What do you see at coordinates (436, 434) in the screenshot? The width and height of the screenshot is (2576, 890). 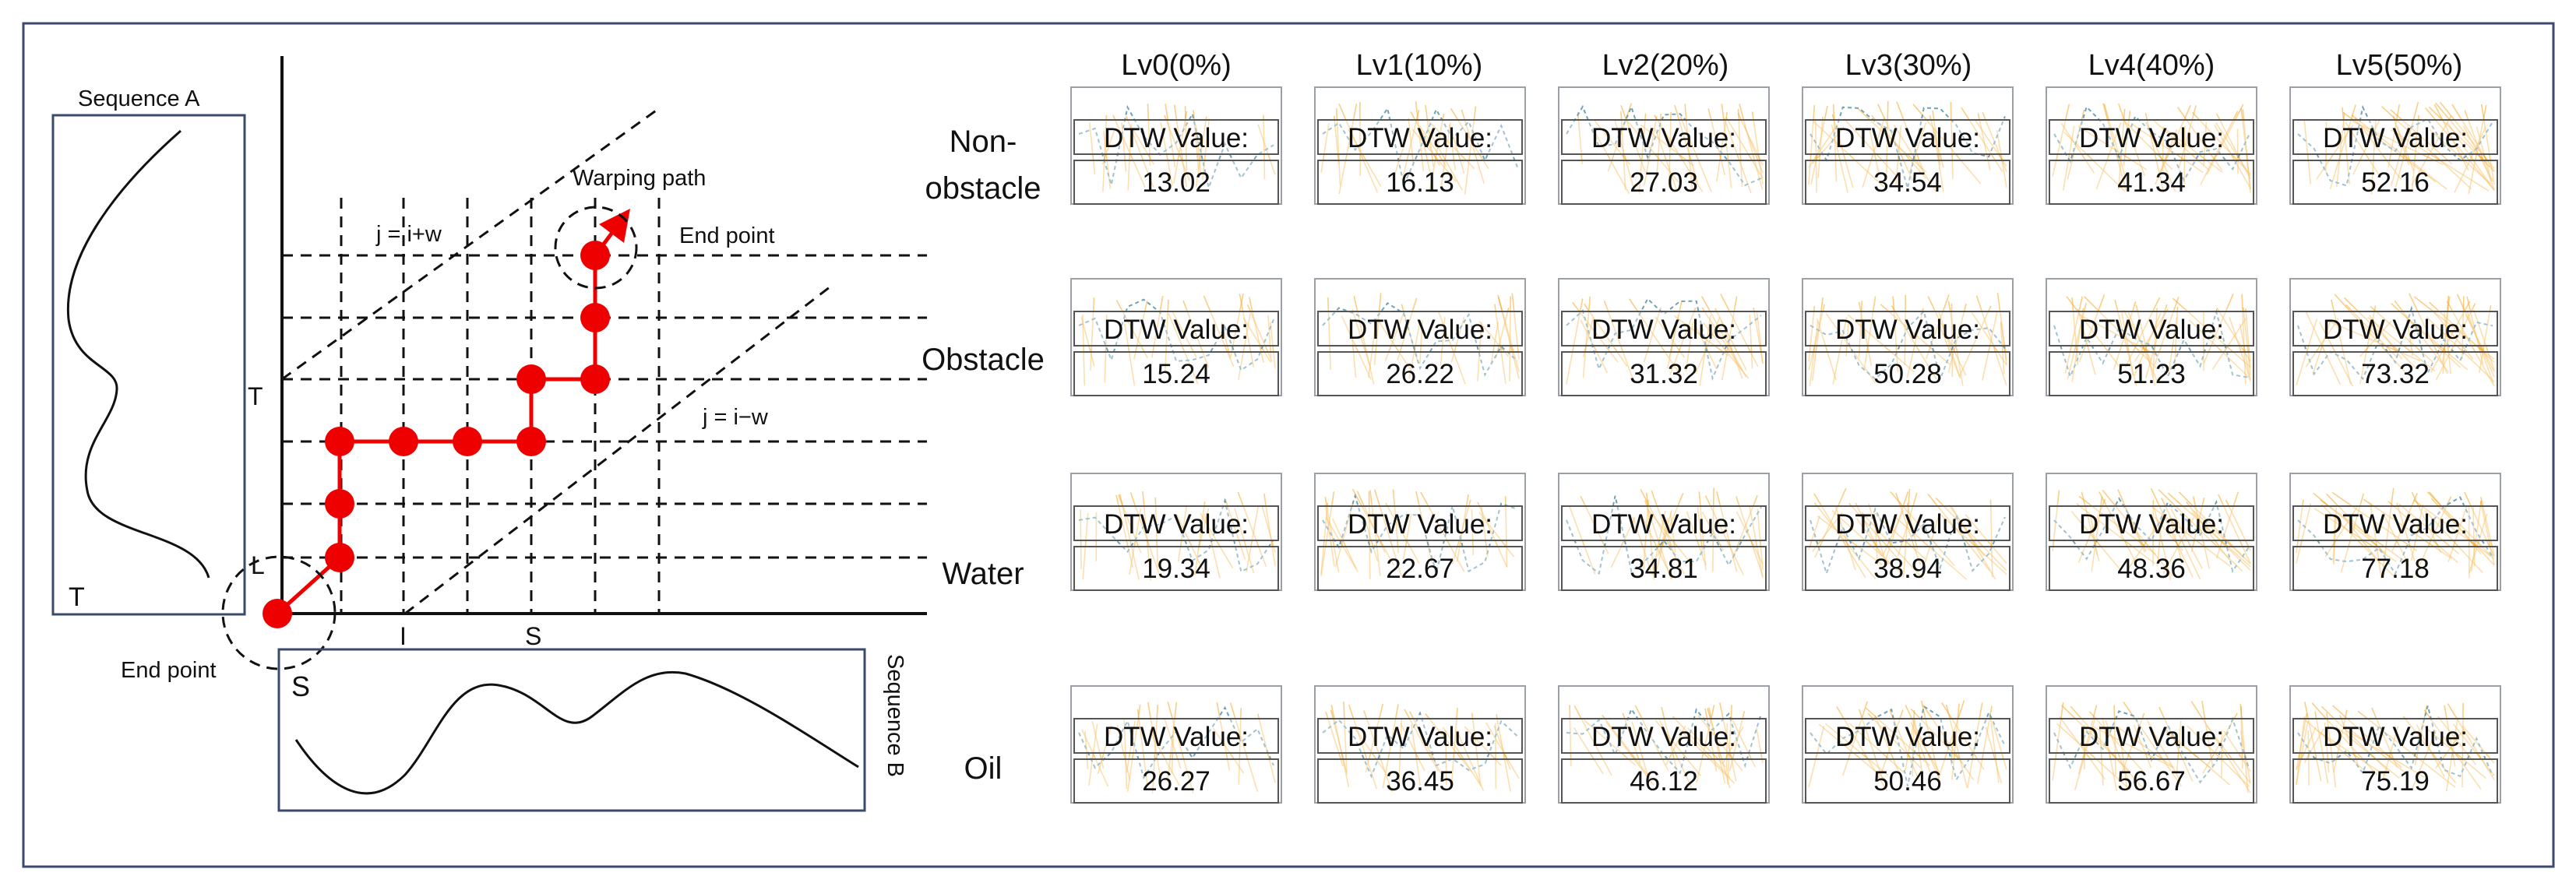 I see `warping-path-nodes` at bounding box center [436, 434].